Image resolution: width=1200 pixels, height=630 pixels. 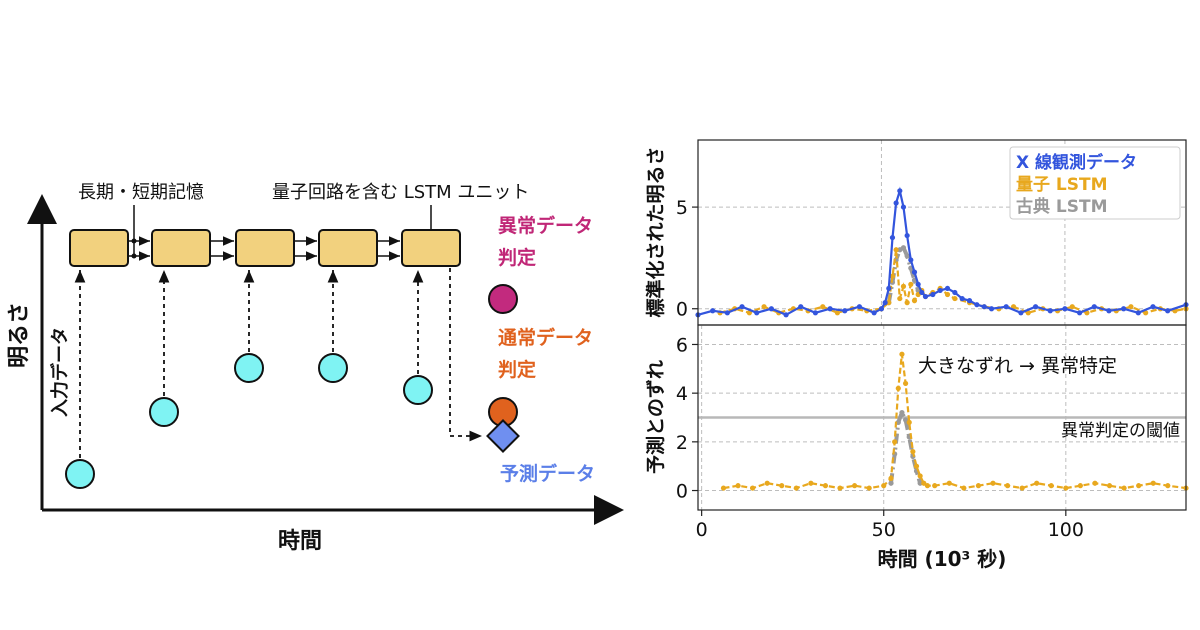 I want to click on bottom-ticks: 0 50 100 0 2 4 6, so click(x=880, y=437).